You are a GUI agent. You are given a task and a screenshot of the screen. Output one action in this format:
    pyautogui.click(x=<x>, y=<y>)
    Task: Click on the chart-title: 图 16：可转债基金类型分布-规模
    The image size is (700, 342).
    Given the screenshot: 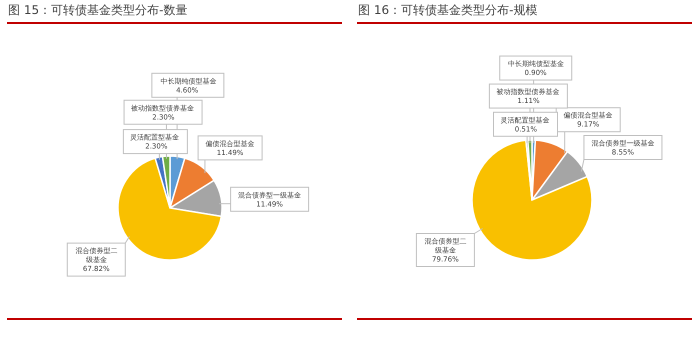 What is the action you would take?
    pyautogui.click(x=448, y=10)
    